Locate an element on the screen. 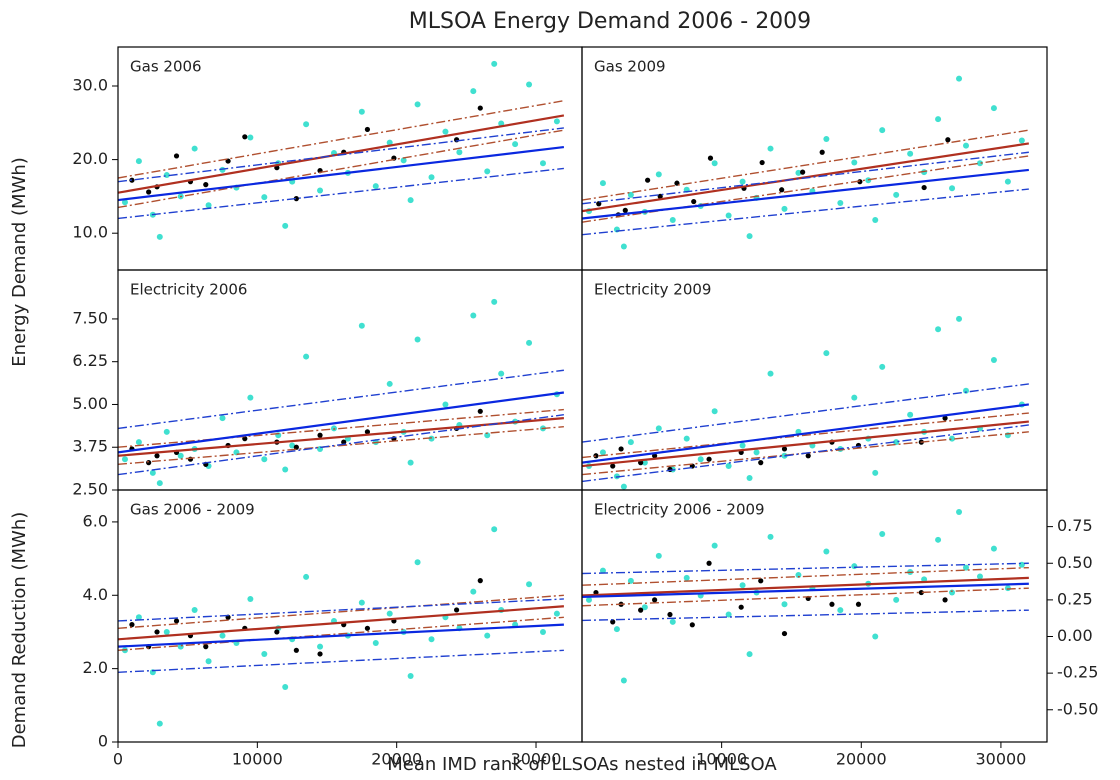  y-tick-label: 6.25 is located at coordinates (90, 360).